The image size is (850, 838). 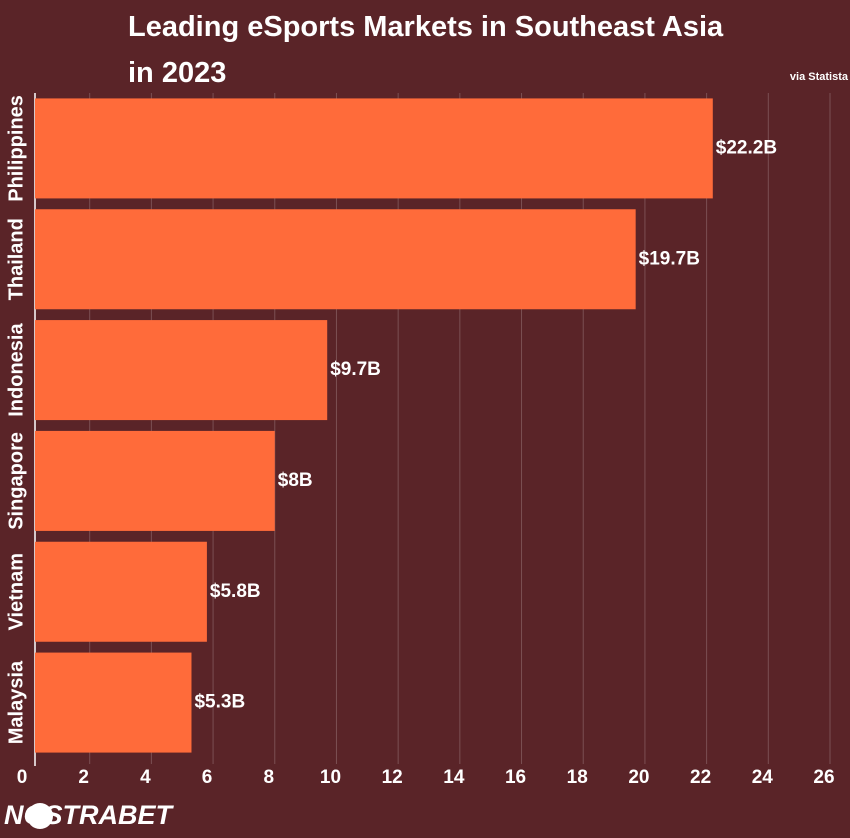 I want to click on source: via Statista, so click(x=819, y=77).